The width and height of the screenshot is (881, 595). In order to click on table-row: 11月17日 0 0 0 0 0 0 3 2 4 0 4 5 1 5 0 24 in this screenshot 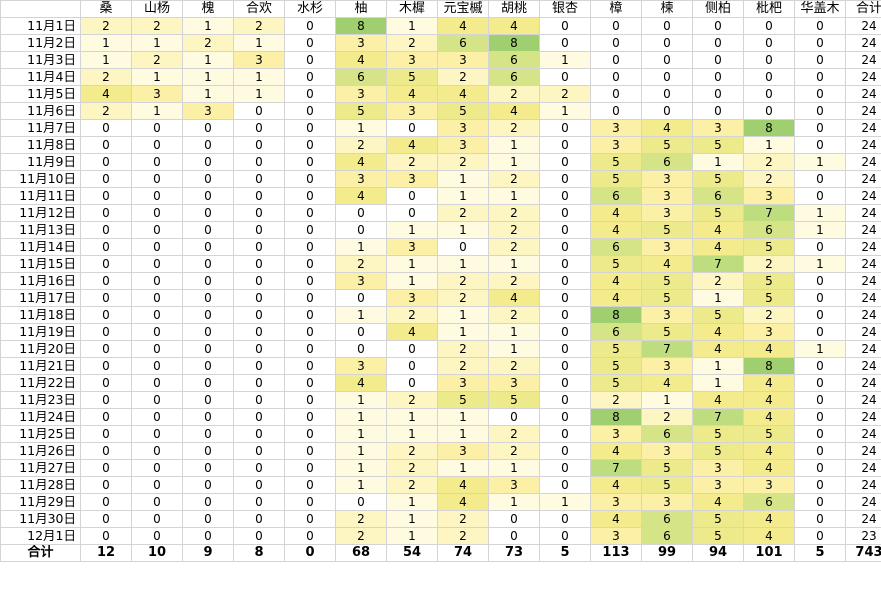, I will do `click(440, 298)`.